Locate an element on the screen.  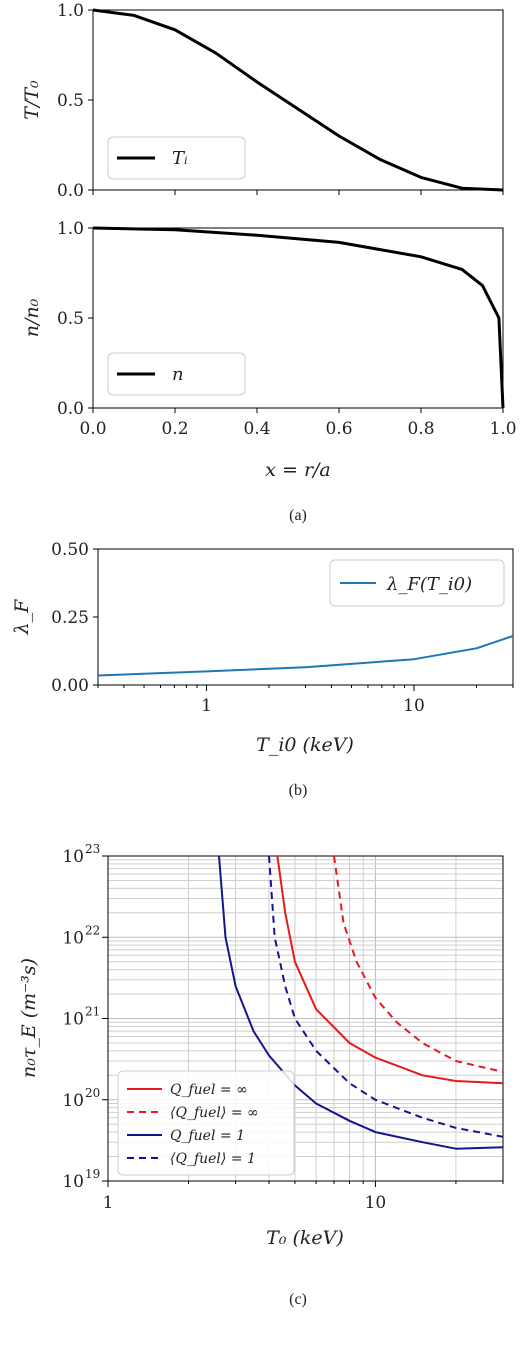
xtick-label-middle-0: 0.0 is located at coordinates (92, 429).